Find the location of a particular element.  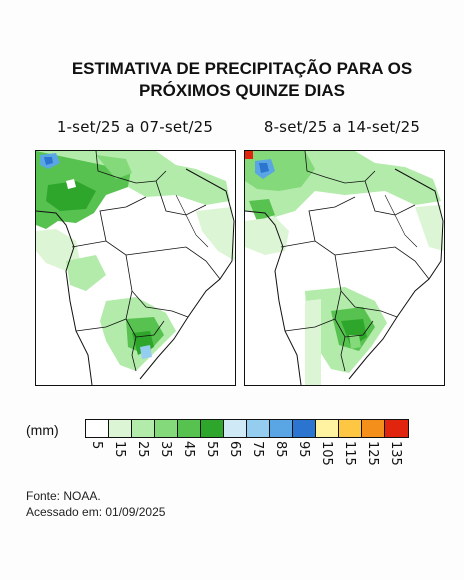

title-line-2: PRÓXIMOS QUINZE DIAS is located at coordinates (242, 90).